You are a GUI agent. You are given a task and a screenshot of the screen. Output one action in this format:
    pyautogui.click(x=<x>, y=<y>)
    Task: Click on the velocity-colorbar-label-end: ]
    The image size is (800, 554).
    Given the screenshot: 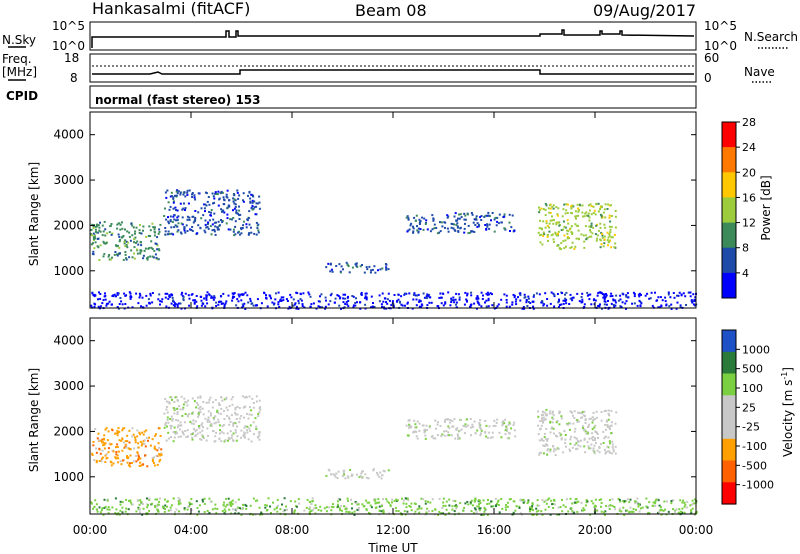 What is the action you would take?
    pyautogui.click(x=788, y=369)
    